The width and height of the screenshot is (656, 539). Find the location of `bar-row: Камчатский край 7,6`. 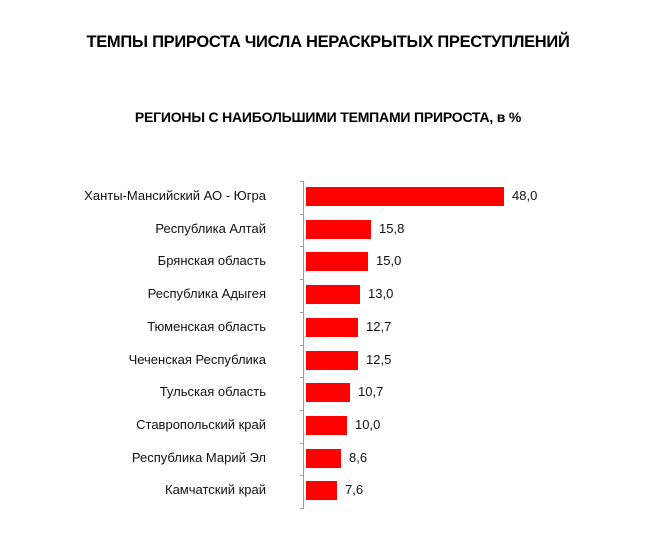

bar-row: Камчатский край 7,6 is located at coordinates (328, 491).